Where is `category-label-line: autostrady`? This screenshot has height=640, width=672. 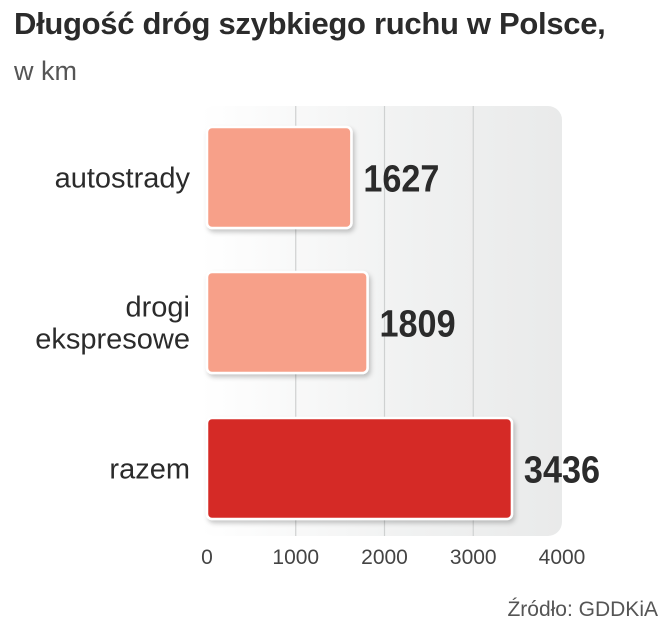
category-label-line: autostrady is located at coordinates (123, 179).